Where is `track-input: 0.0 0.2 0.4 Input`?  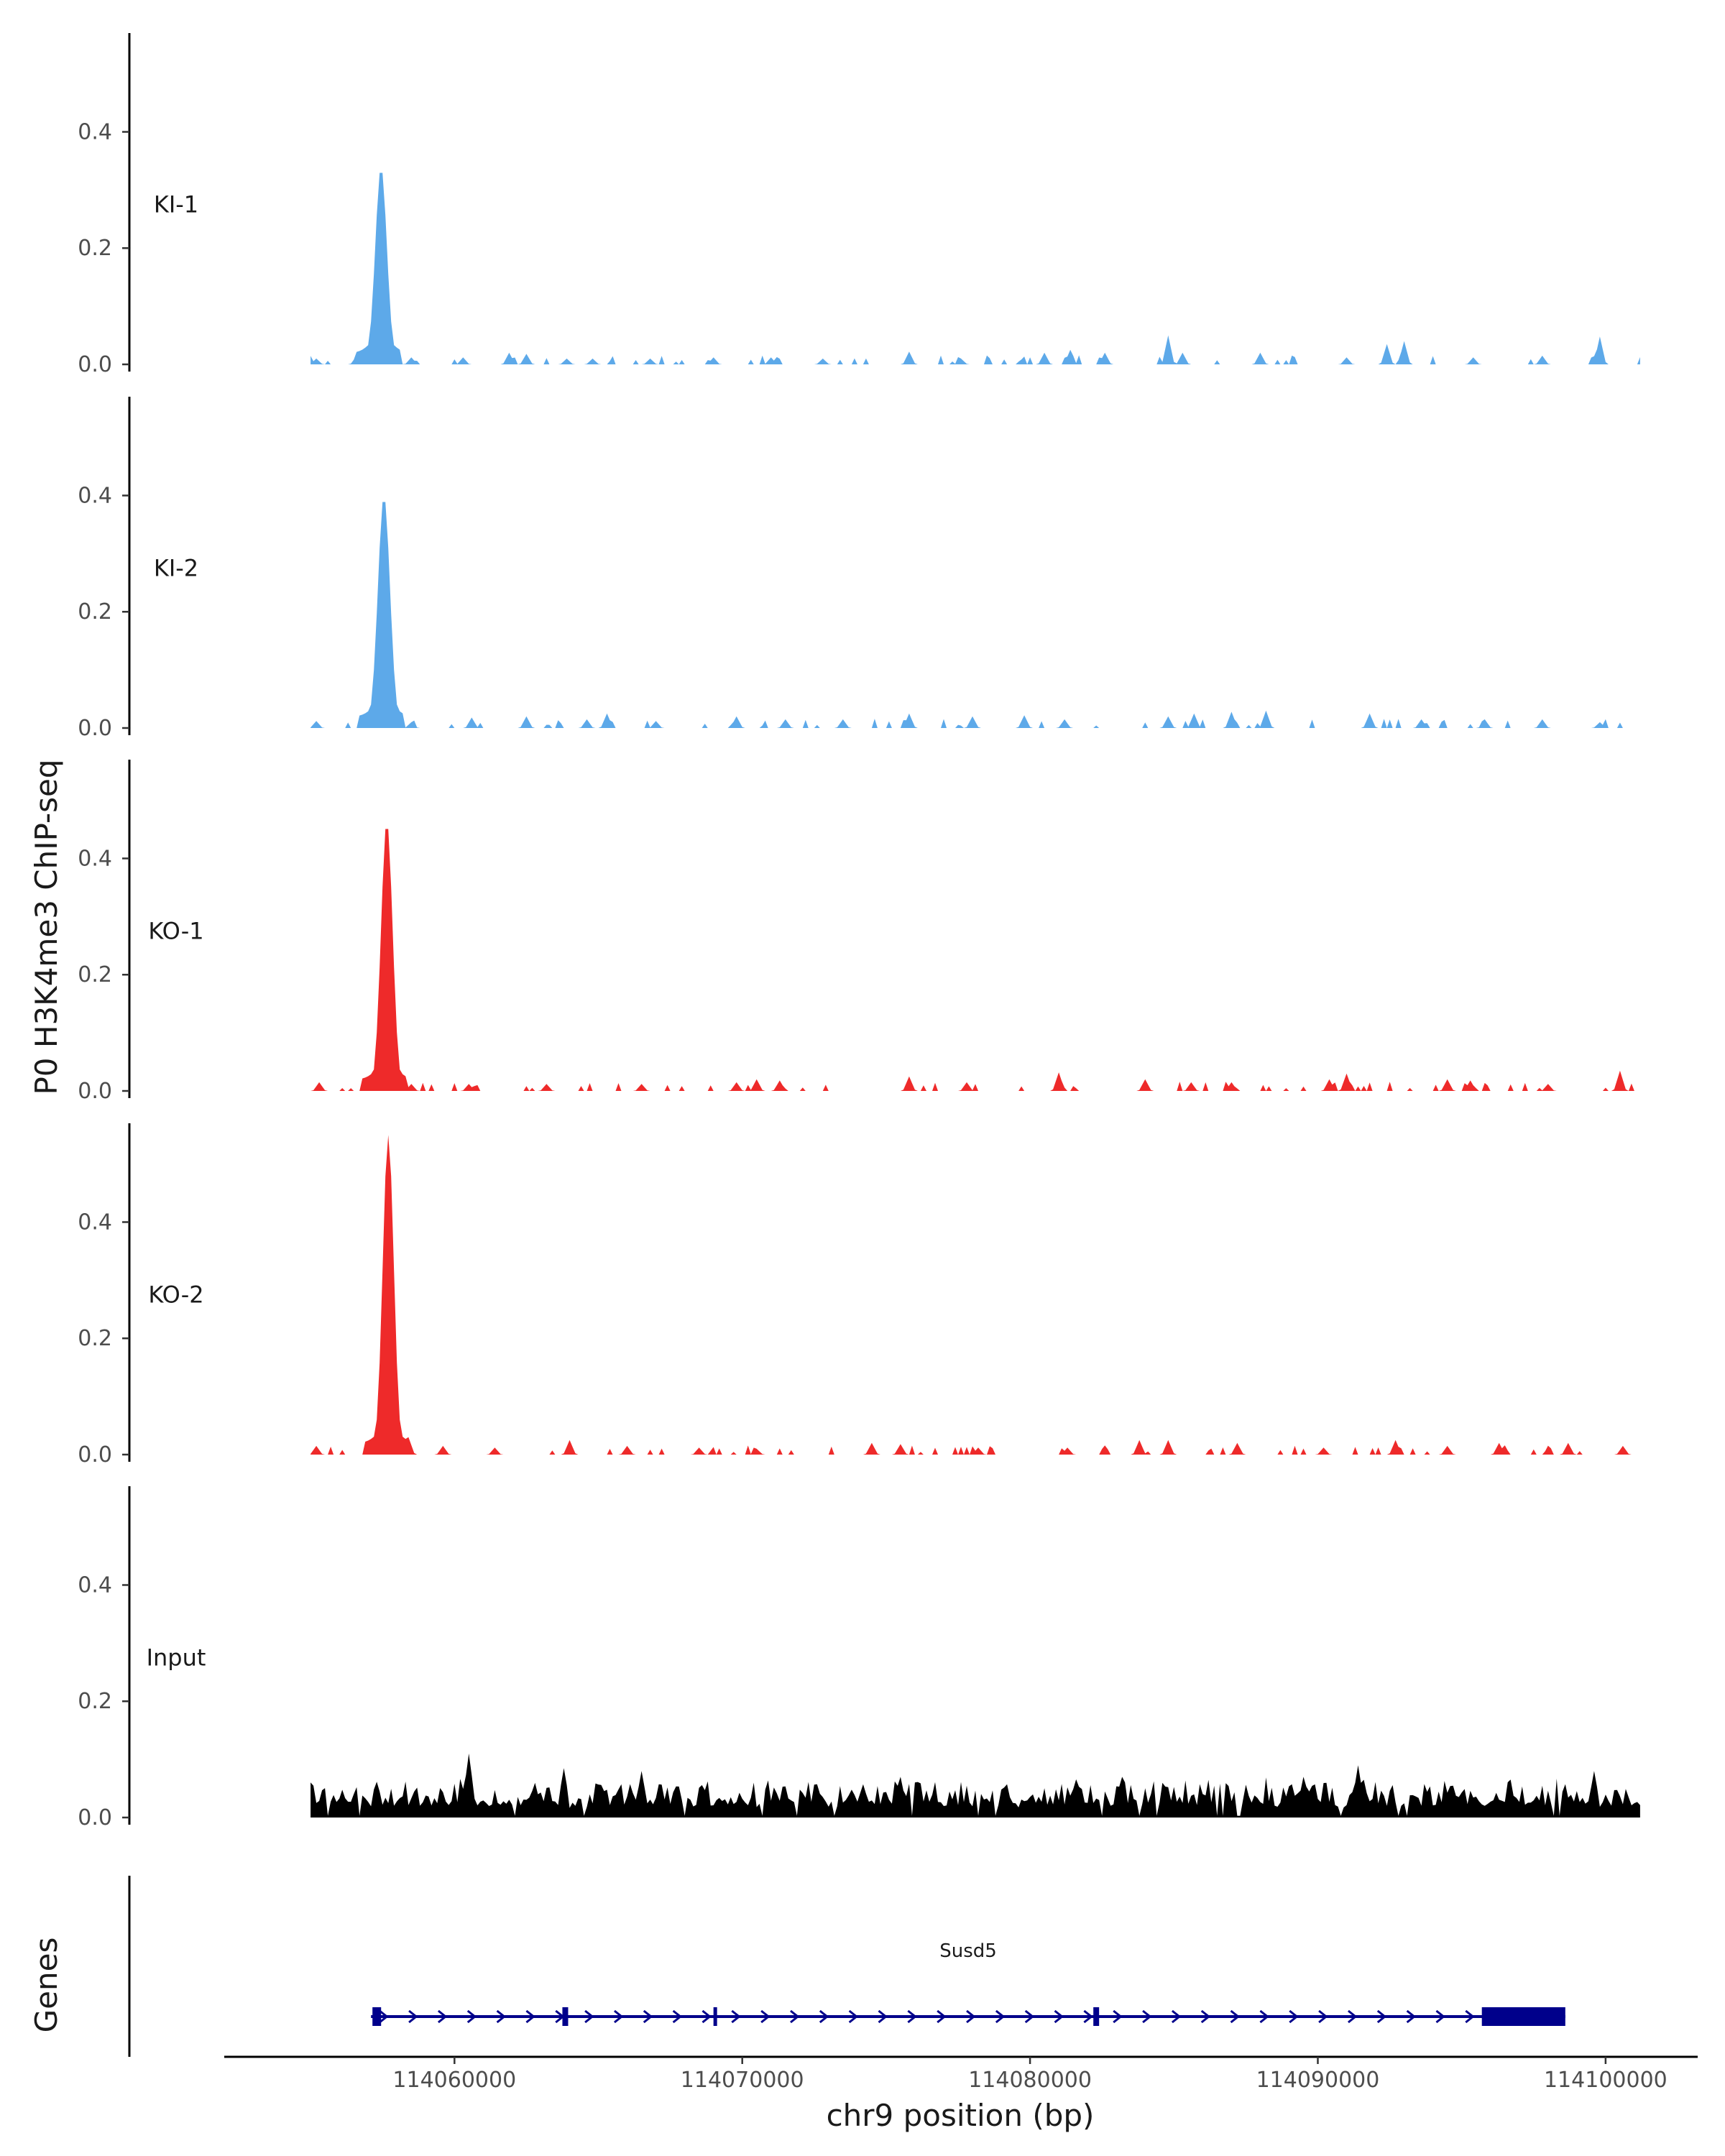
track-input: 0.0 0.2 0.4 Input is located at coordinates (859, 1658).